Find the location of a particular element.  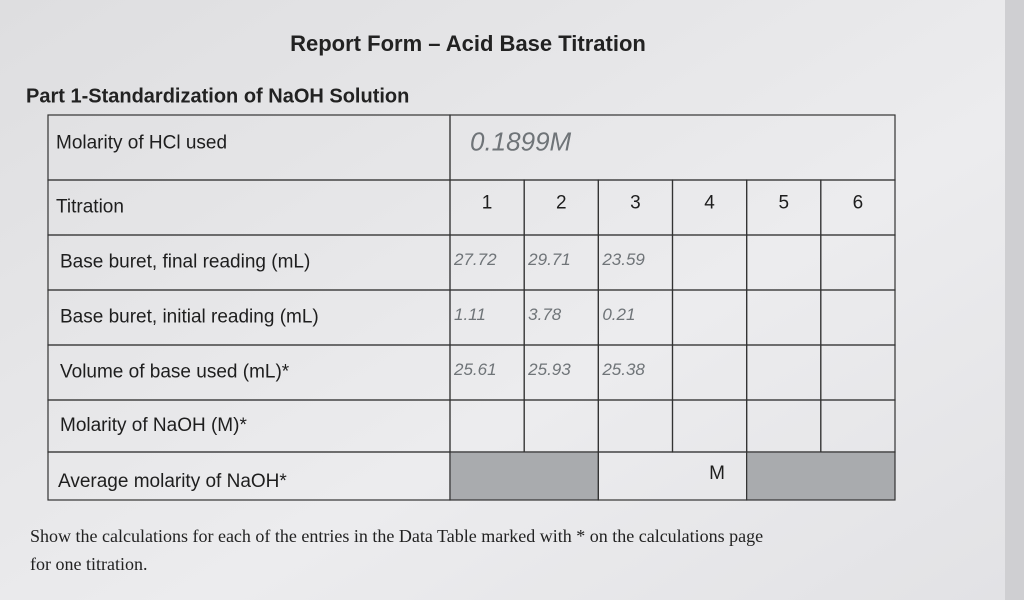

titration-number: 6 is located at coordinates (858, 203).